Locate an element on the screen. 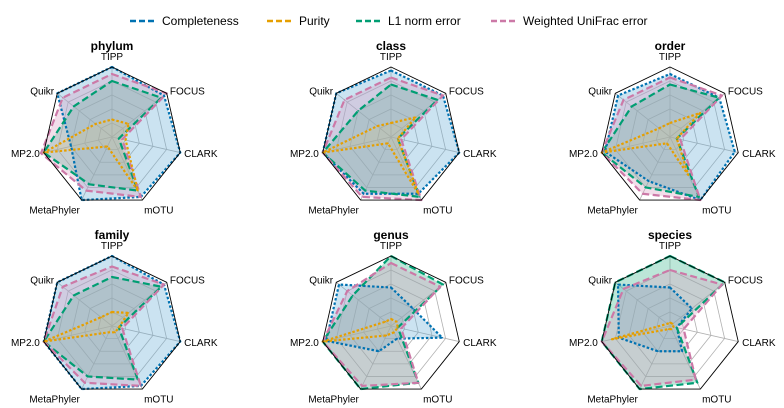  axis-label-metaphyler: MetaPhyler is located at coordinates (333, 211).